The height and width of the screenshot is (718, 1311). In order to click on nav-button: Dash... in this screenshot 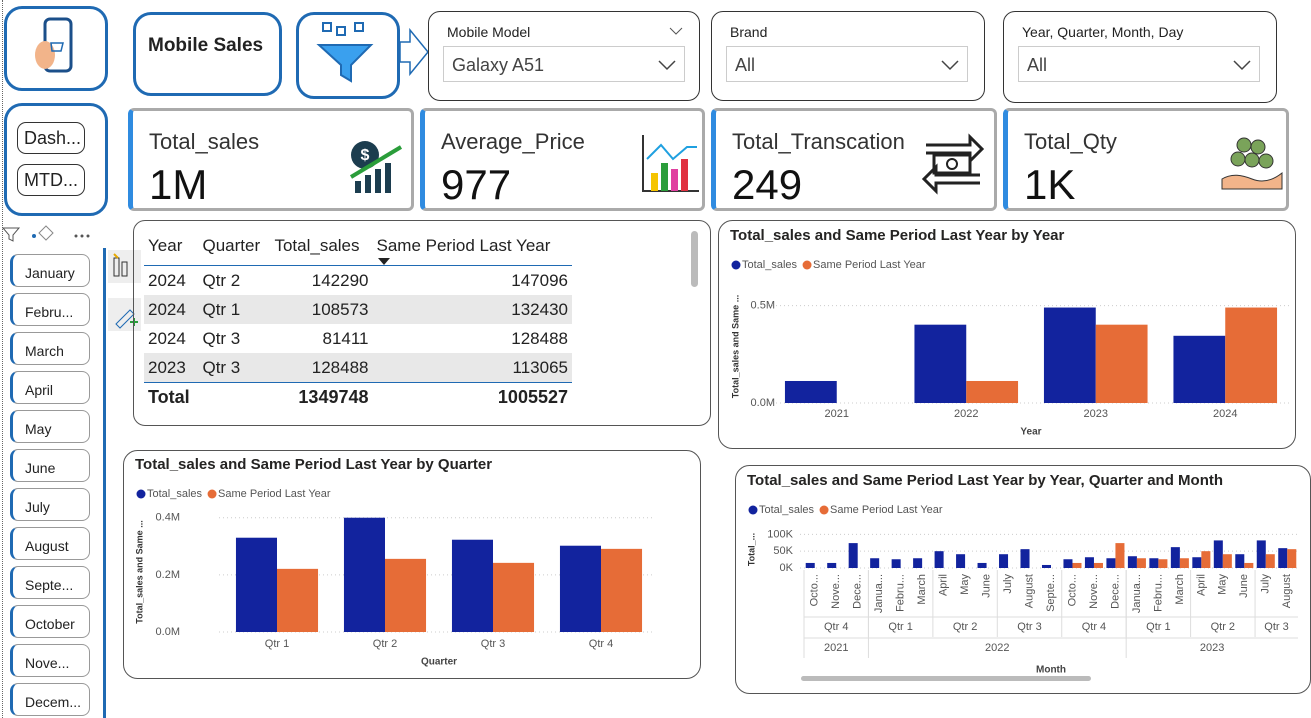, I will do `click(51, 138)`.